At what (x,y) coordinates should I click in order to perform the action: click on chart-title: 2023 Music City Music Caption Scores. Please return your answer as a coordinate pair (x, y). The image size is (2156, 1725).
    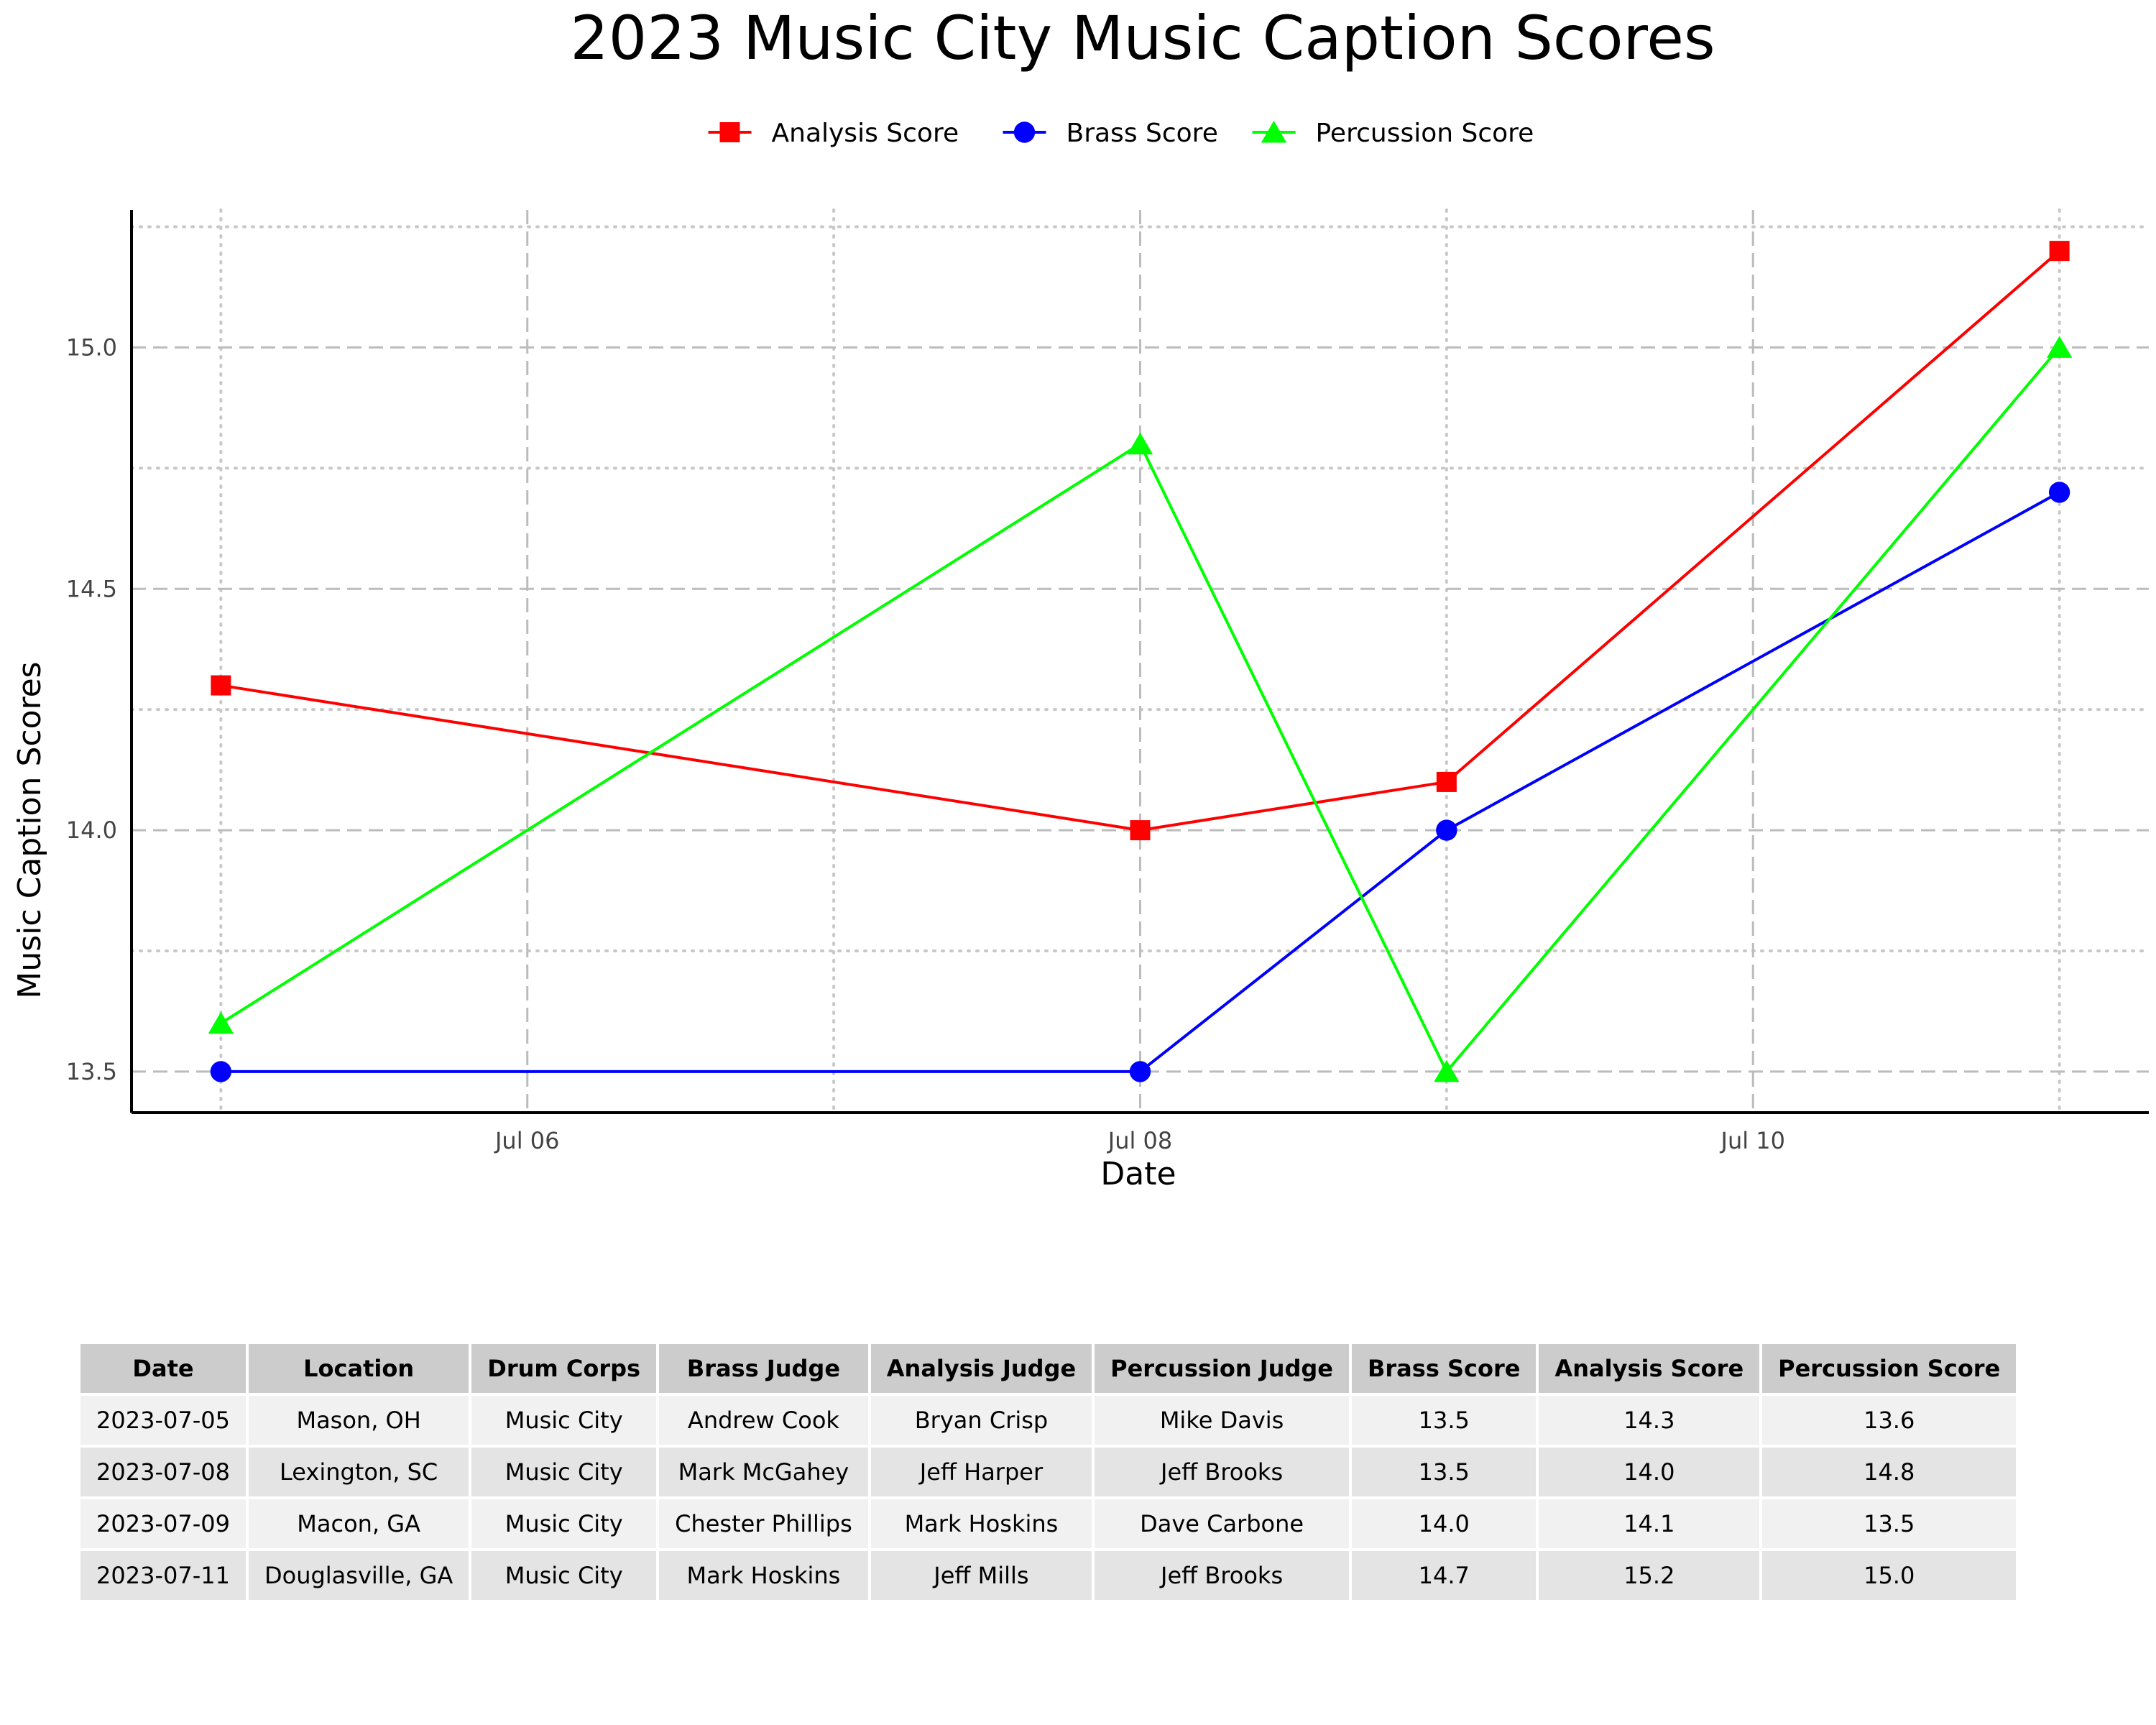
    Looking at the image, I should click on (1143, 38).